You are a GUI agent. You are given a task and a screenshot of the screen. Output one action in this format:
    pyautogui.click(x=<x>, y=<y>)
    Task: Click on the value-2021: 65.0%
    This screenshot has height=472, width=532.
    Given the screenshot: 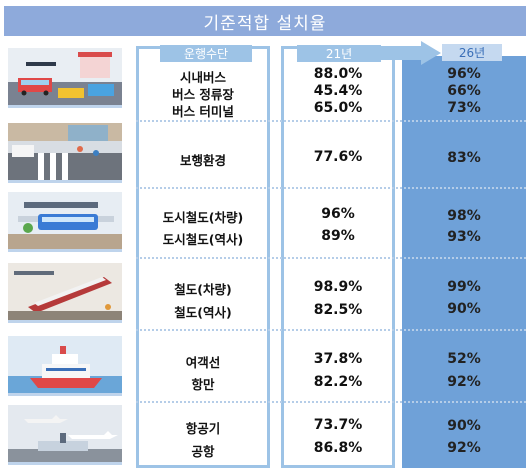 What is the action you would take?
    pyautogui.click(x=338, y=108)
    